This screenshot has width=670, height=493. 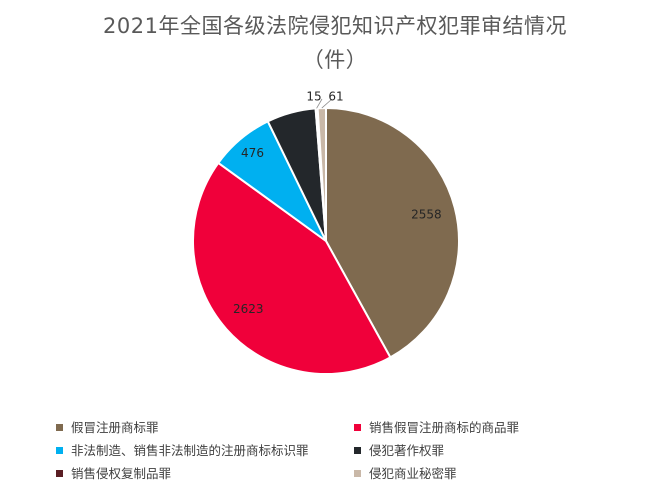 I want to click on legend-item-6: 侵犯商业秘密罪, so click(x=405, y=474).